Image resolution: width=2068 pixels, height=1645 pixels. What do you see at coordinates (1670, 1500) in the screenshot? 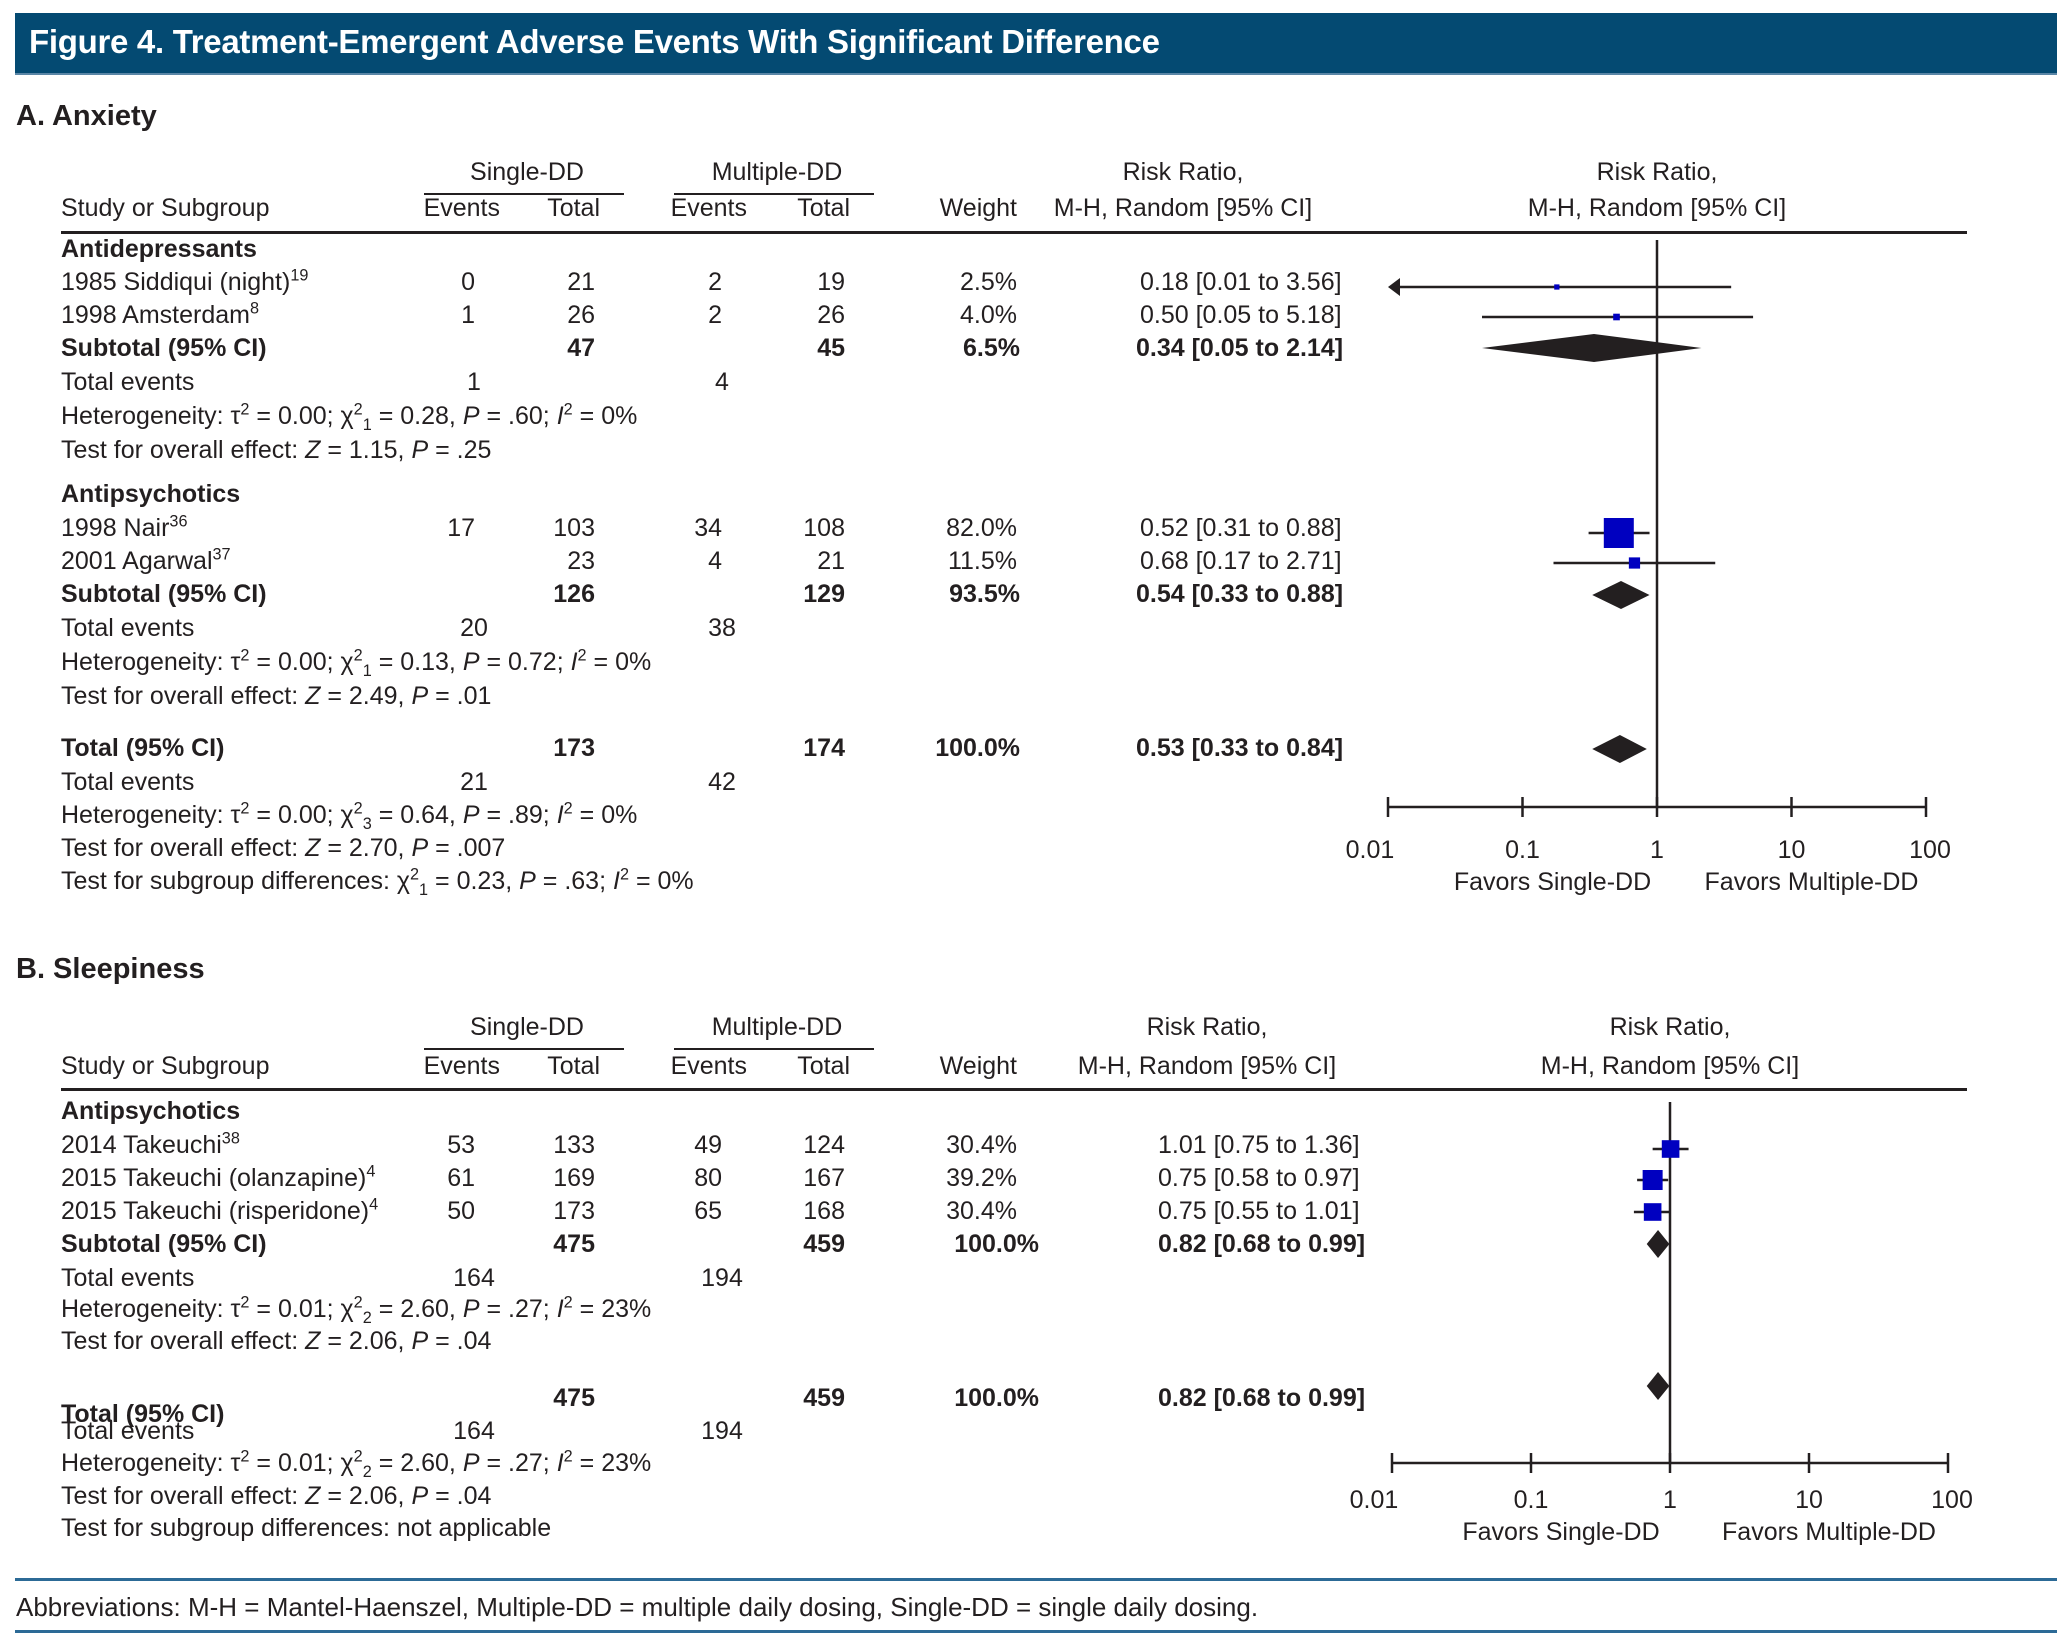
I see `x-tick-label: 1` at bounding box center [1670, 1500].